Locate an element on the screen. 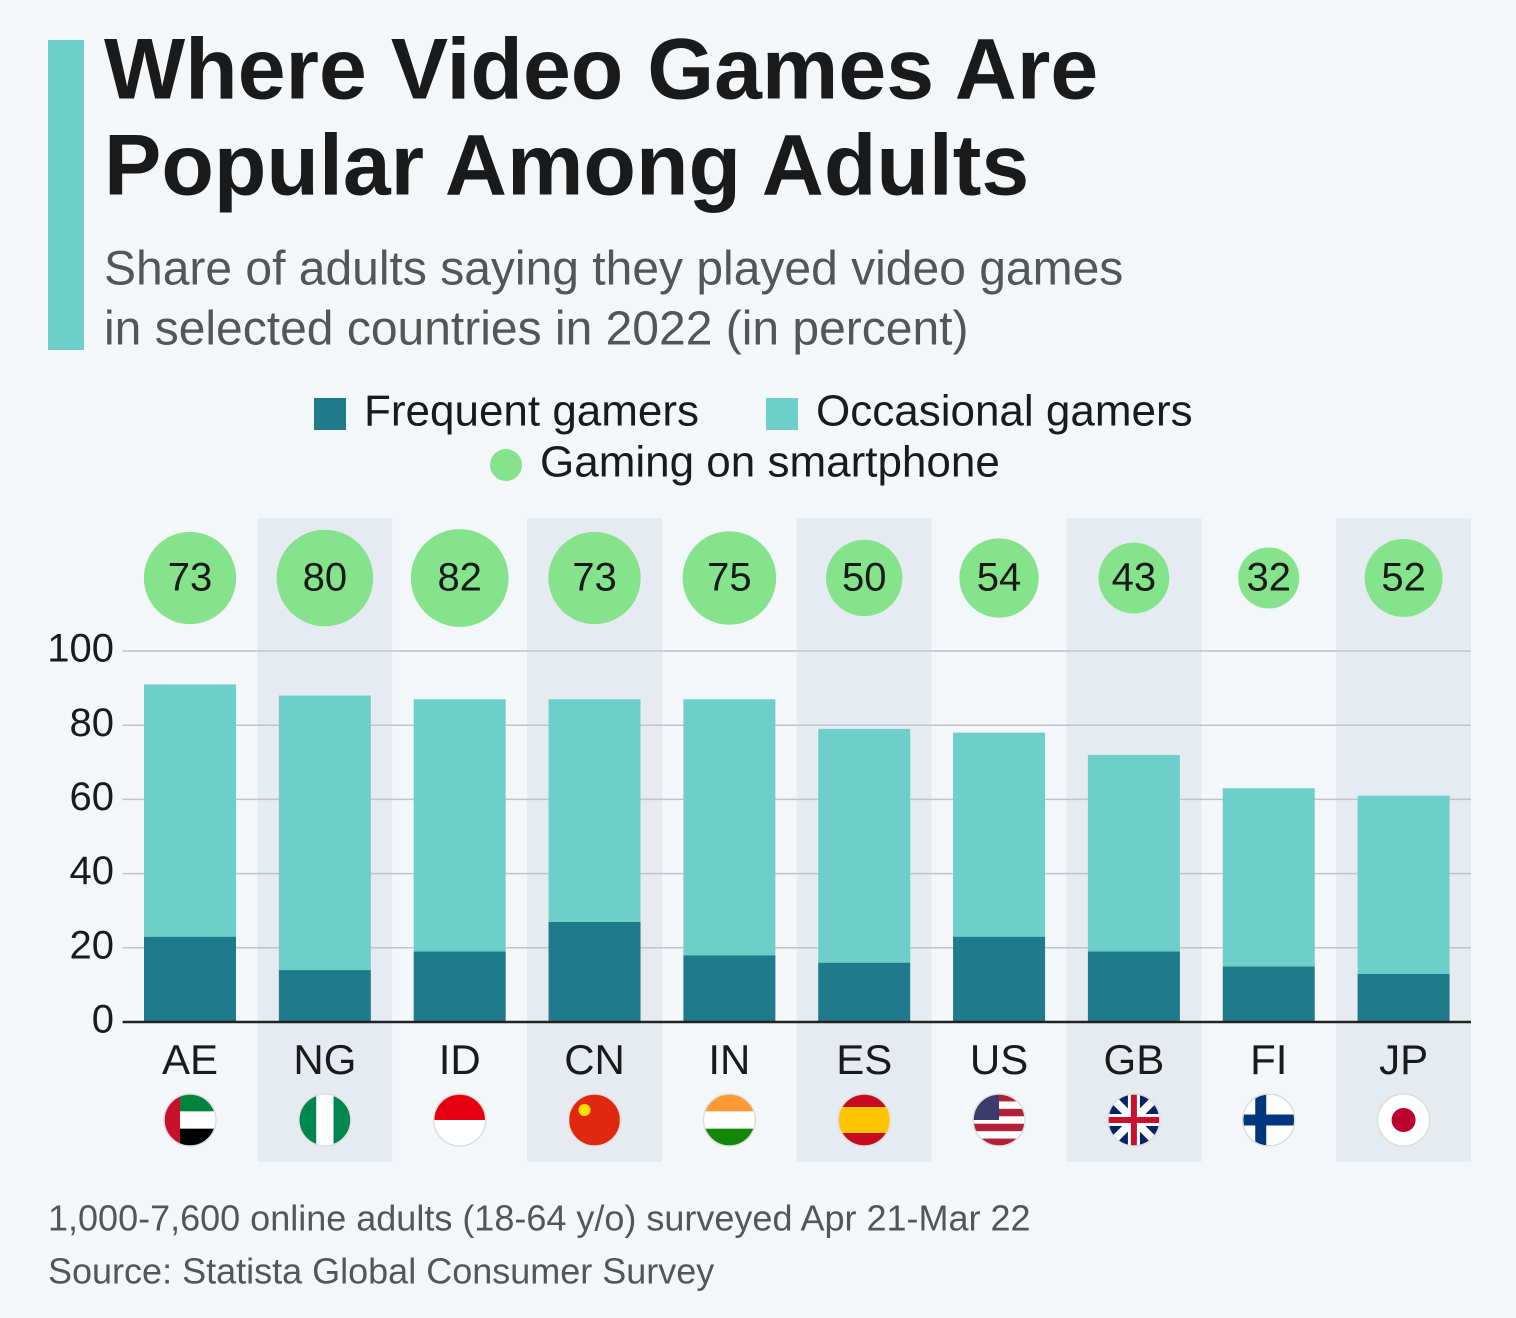 The width and height of the screenshot is (1516, 1318). x-tick-label: NG is located at coordinates (324, 1059).